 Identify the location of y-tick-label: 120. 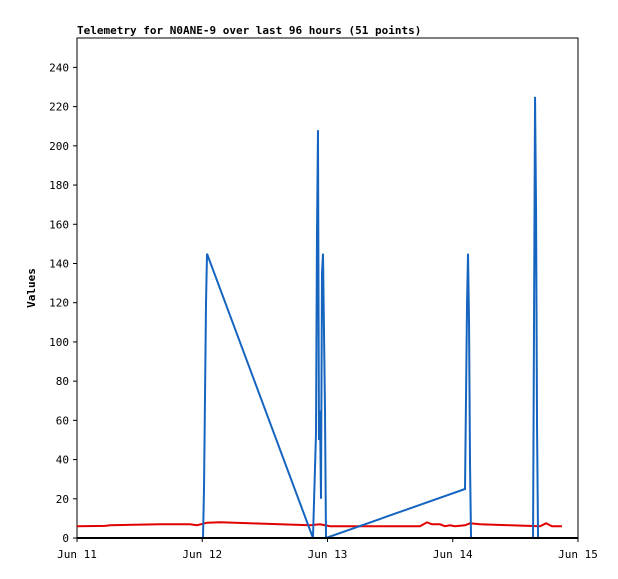
(59, 303).